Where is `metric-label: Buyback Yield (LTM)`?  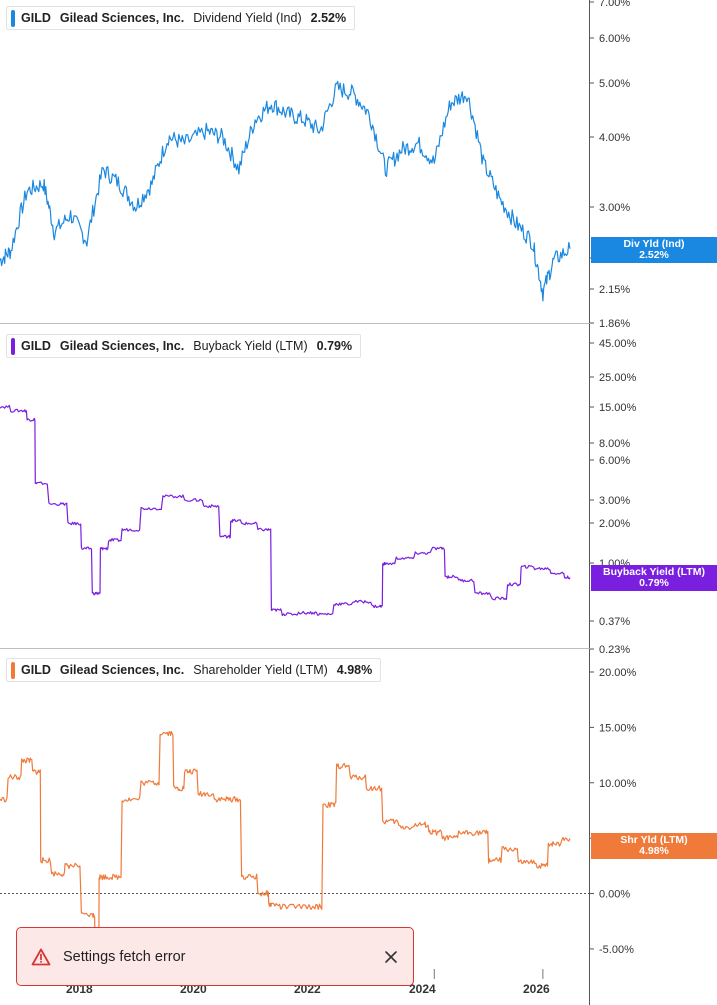
metric-label: Buyback Yield (LTM) is located at coordinates (250, 346).